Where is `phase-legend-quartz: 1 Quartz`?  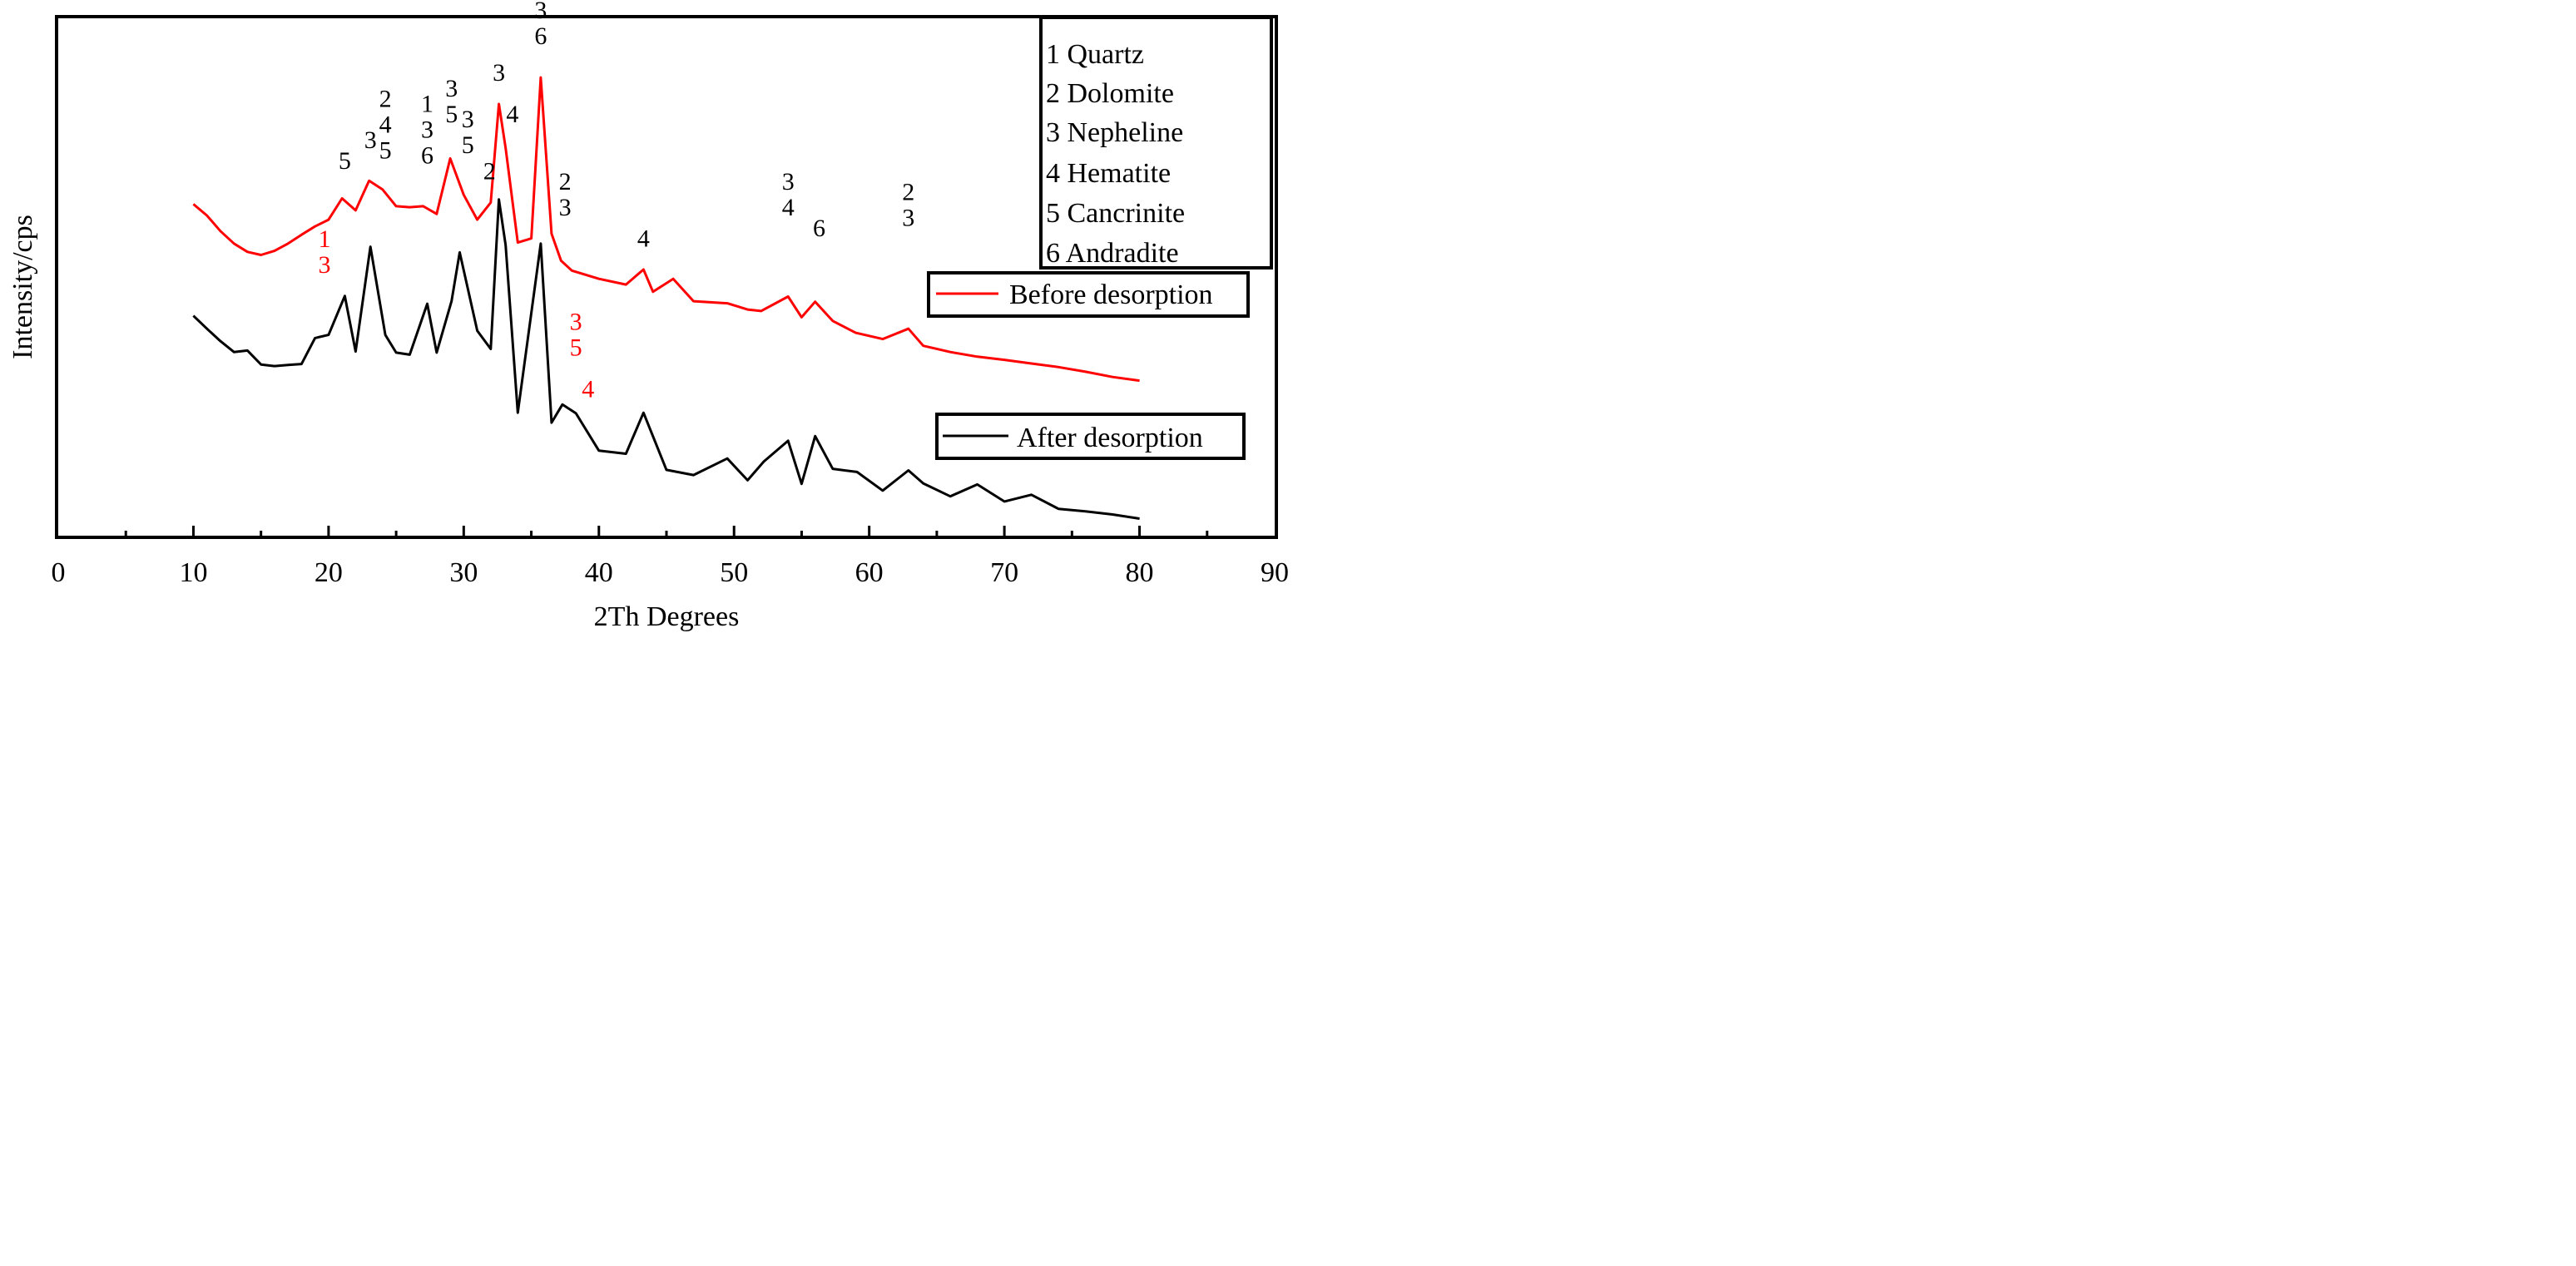
phase-legend-quartz: 1 Quartz is located at coordinates (1095, 55).